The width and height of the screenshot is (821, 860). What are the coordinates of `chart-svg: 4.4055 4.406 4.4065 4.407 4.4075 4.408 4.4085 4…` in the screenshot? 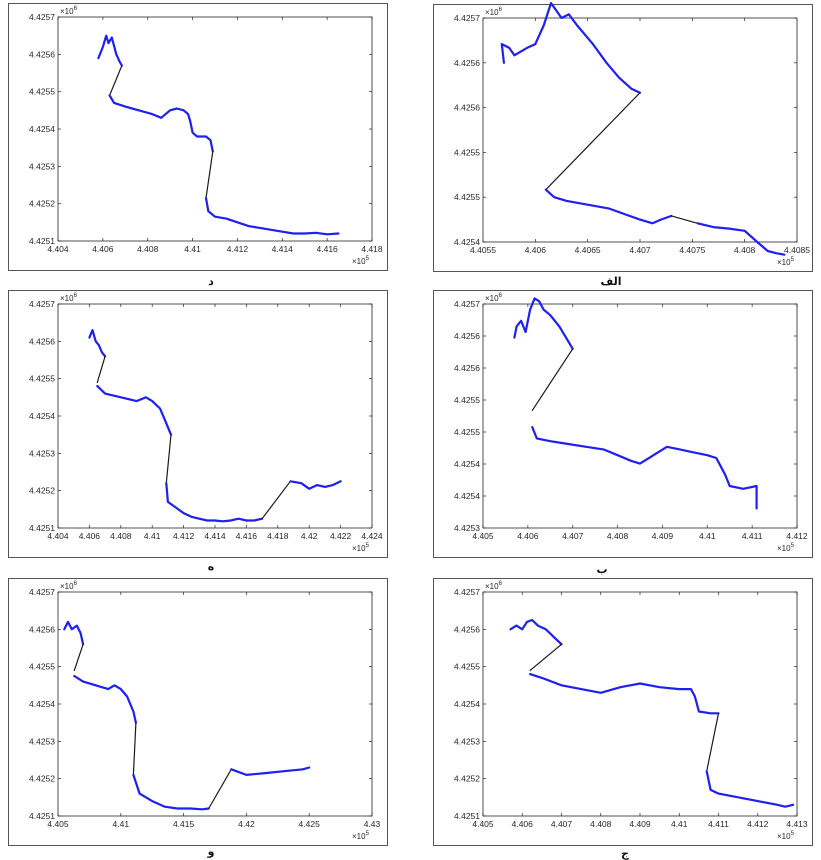 It's located at (623, 136).